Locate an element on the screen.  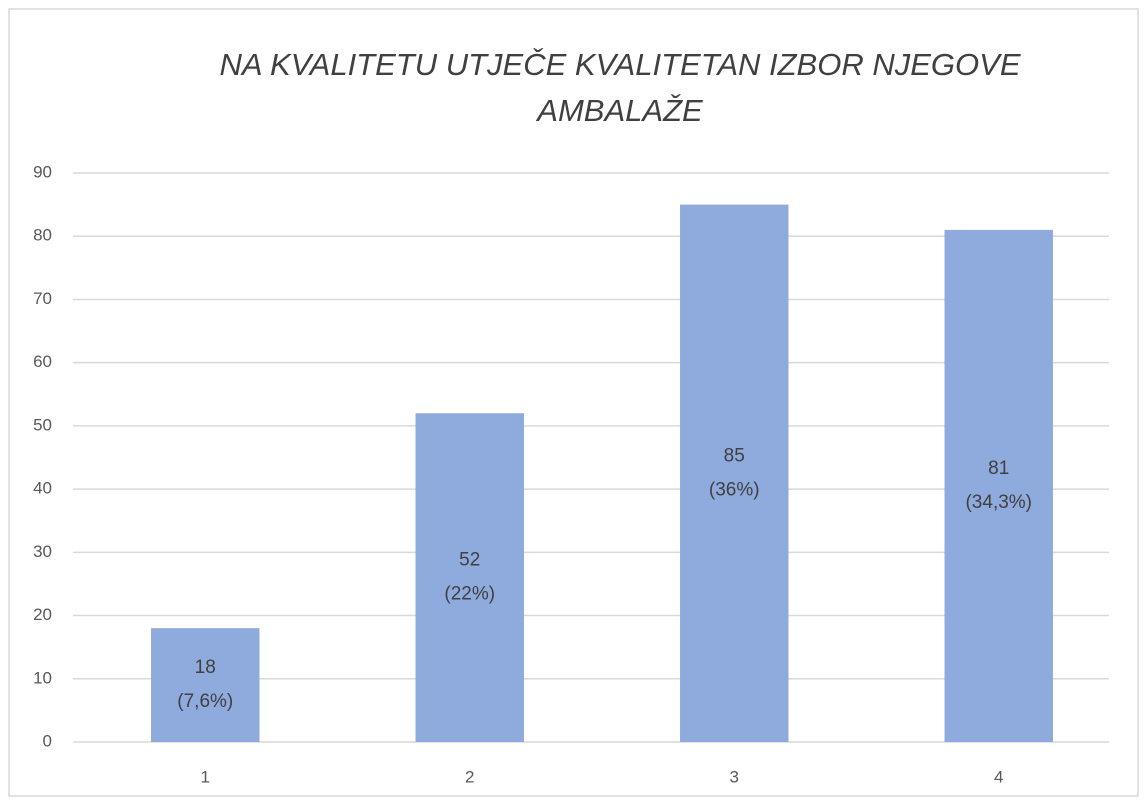
x-tick-label: 1 is located at coordinates (205, 776).